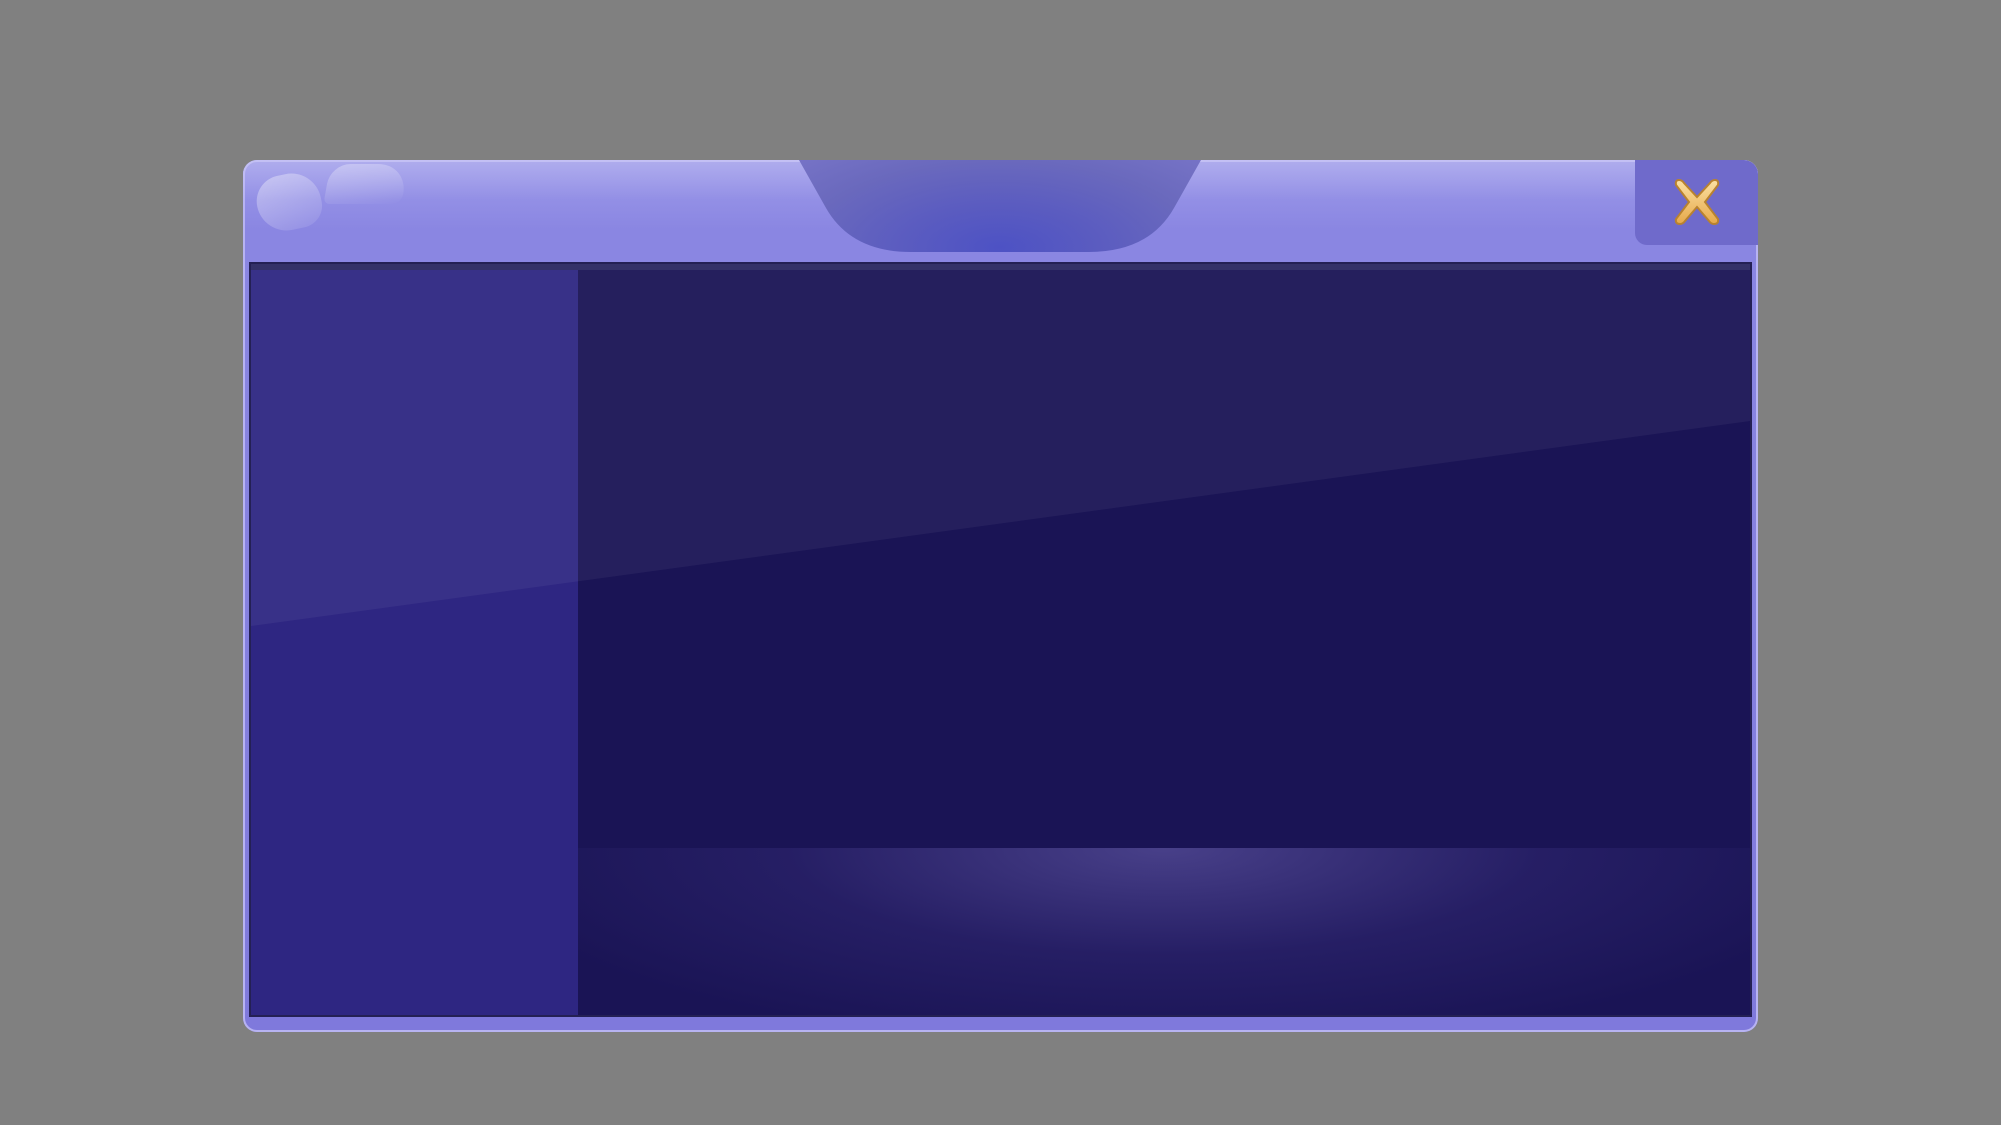  Describe the element at coordinates (414, 642) in the screenshot. I see `sidebar-panel` at that location.